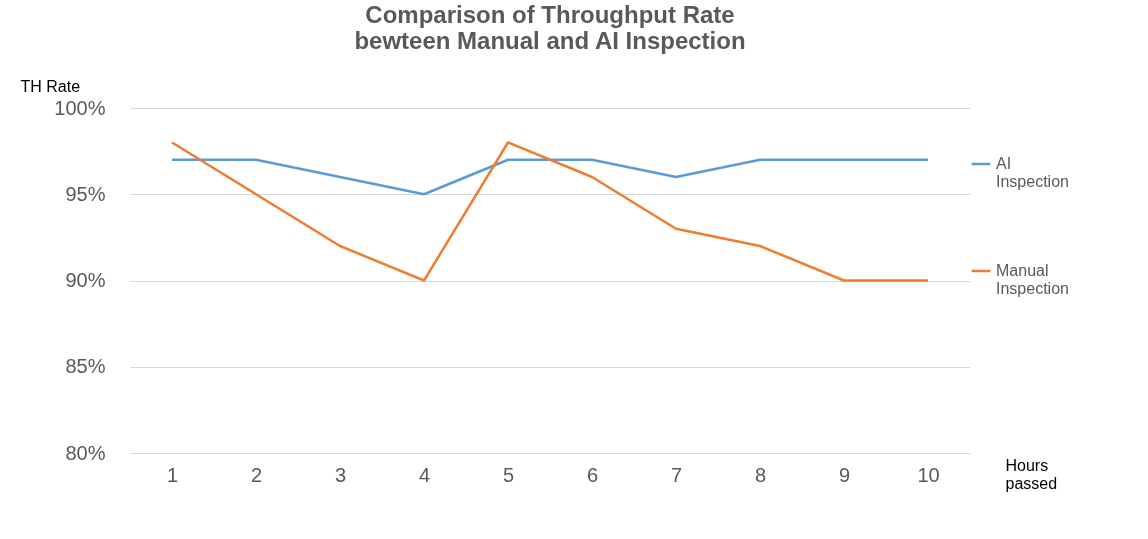  What do you see at coordinates (928, 474) in the screenshot?
I see `x-tick-label: 10` at bounding box center [928, 474].